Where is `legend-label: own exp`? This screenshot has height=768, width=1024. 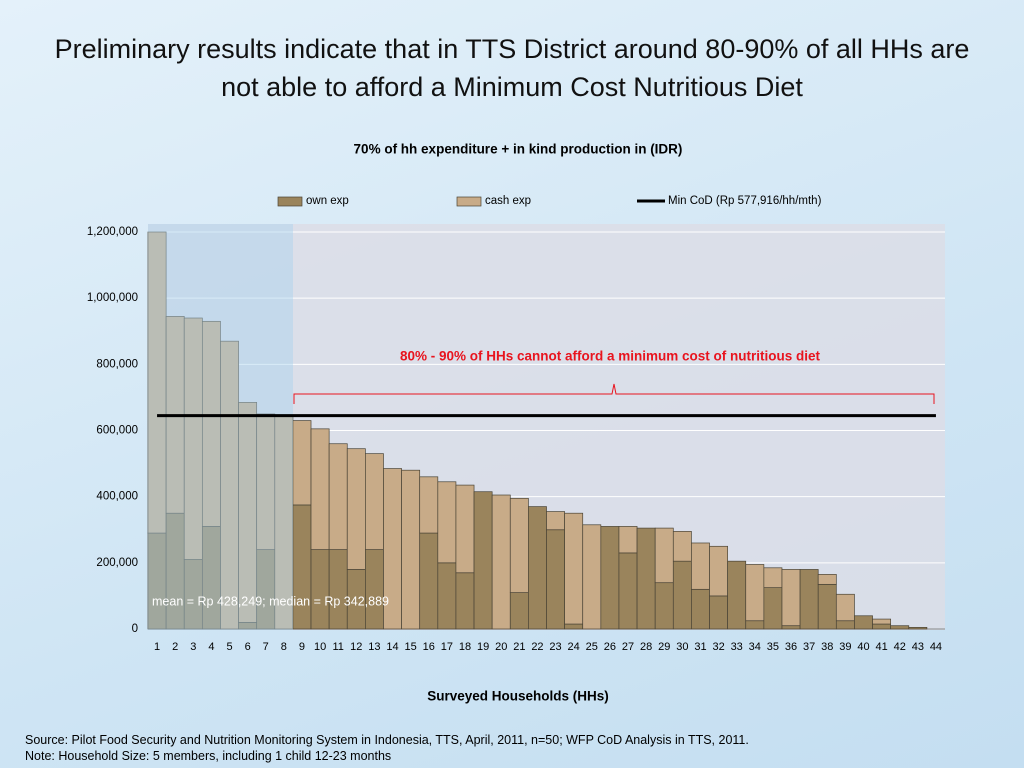
legend-label: own exp is located at coordinates (327, 201).